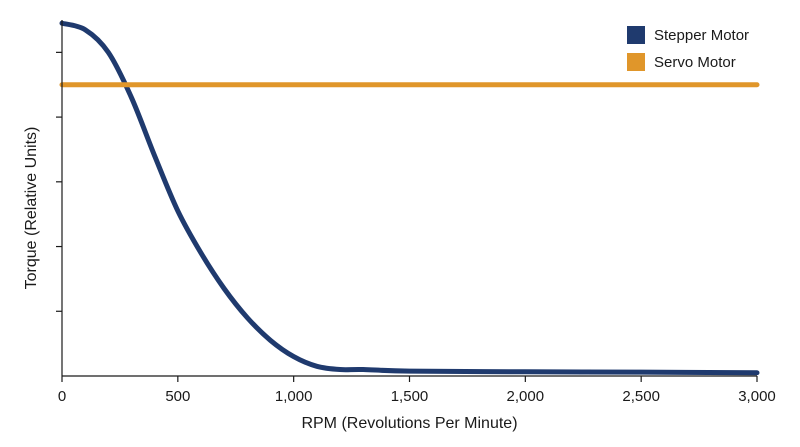 The image size is (800, 447). What do you see at coordinates (636, 62) in the screenshot?
I see `legend-swatch-servo` at bounding box center [636, 62].